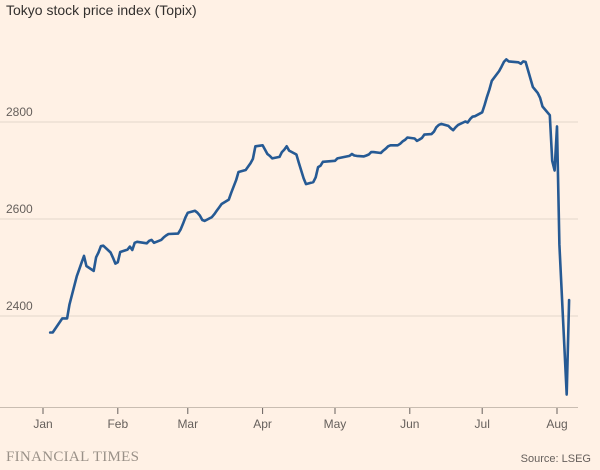 The height and width of the screenshot is (470, 600). What do you see at coordinates (19, 112) in the screenshot?
I see `y-tick-label: 2800` at bounding box center [19, 112].